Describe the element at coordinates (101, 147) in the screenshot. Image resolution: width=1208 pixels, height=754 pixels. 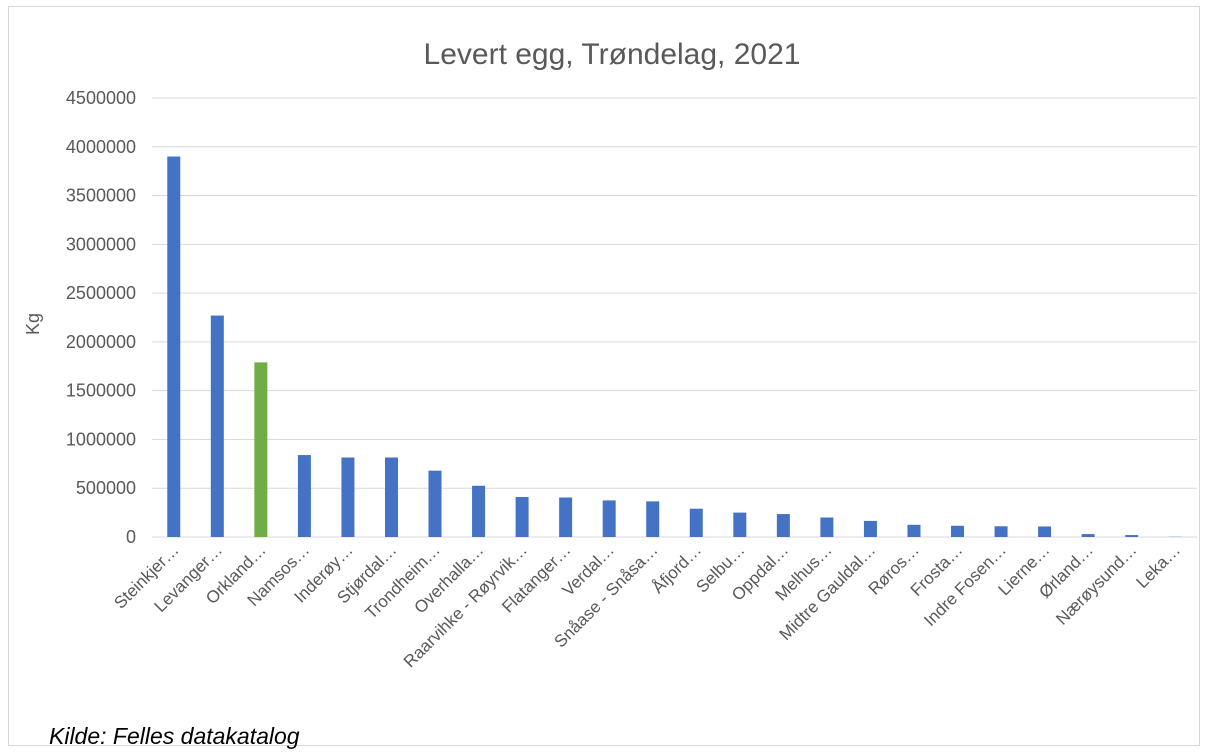
I see `y-tick-label: 4000000` at that location.